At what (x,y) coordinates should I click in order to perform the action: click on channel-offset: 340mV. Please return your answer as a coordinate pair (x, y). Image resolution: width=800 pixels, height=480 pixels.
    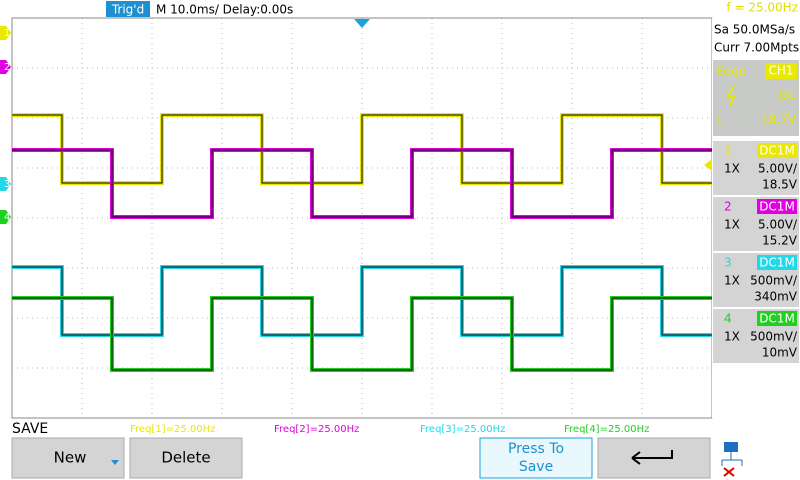
    Looking at the image, I should click on (776, 297).